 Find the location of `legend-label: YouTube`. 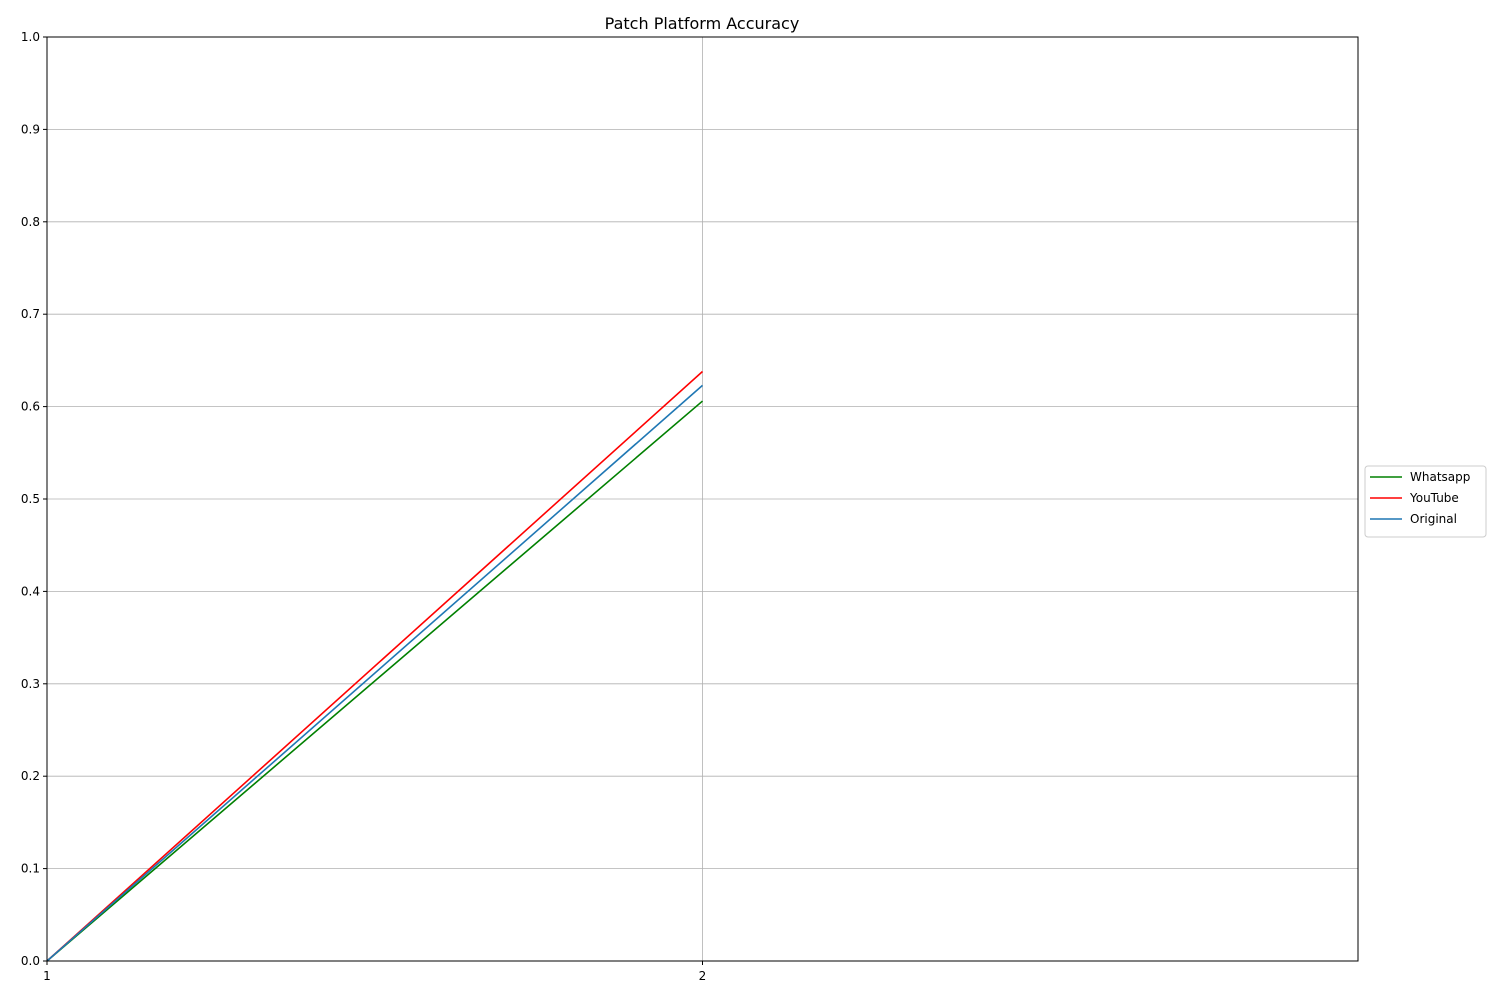

legend-label: YouTube is located at coordinates (1434, 498).